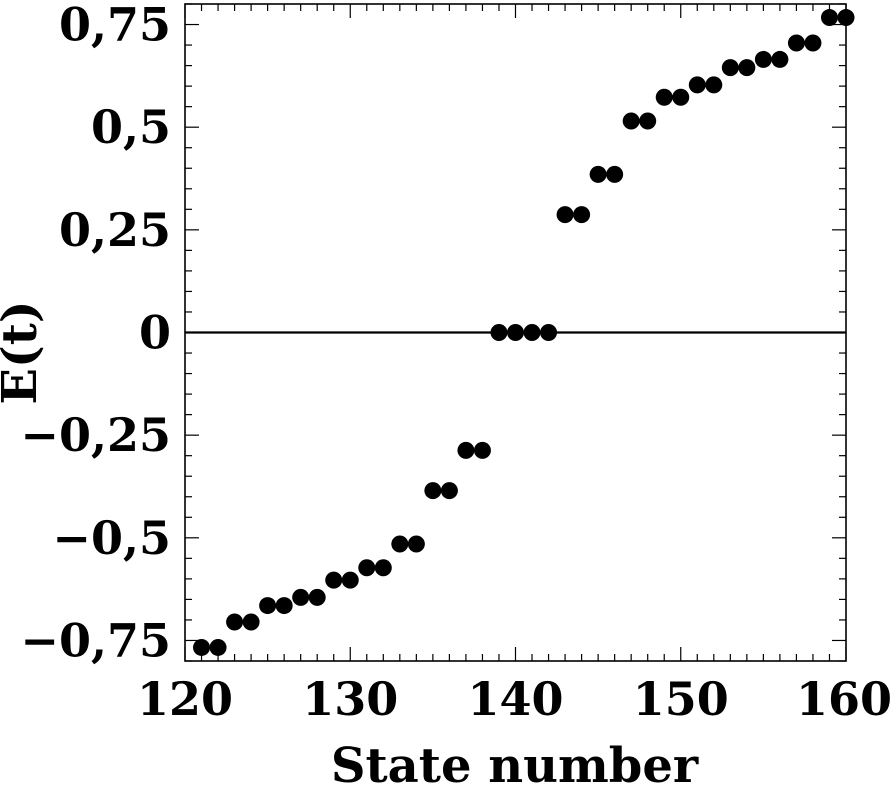  What do you see at coordinates (844, 699) in the screenshot?
I see `x-tick-label: 160` at bounding box center [844, 699].